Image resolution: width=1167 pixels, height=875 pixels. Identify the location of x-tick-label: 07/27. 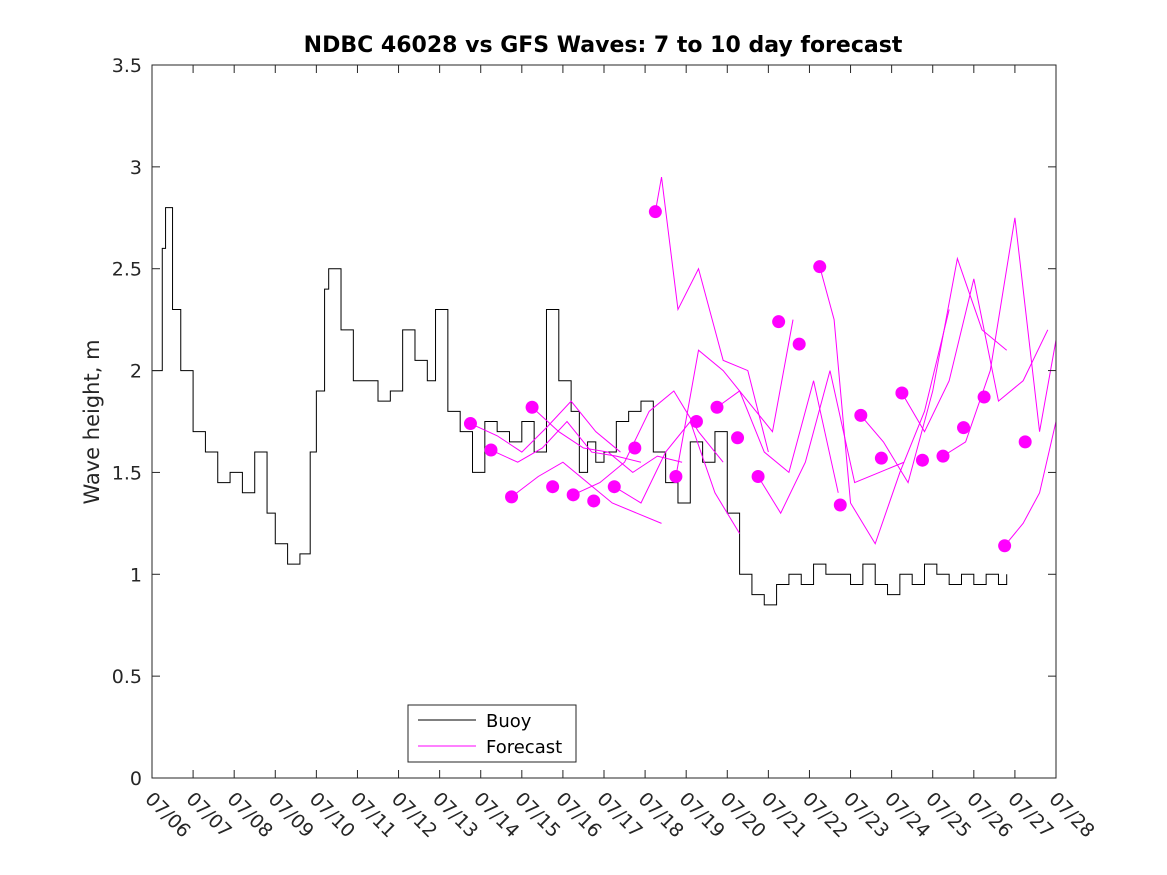
(1030, 815).